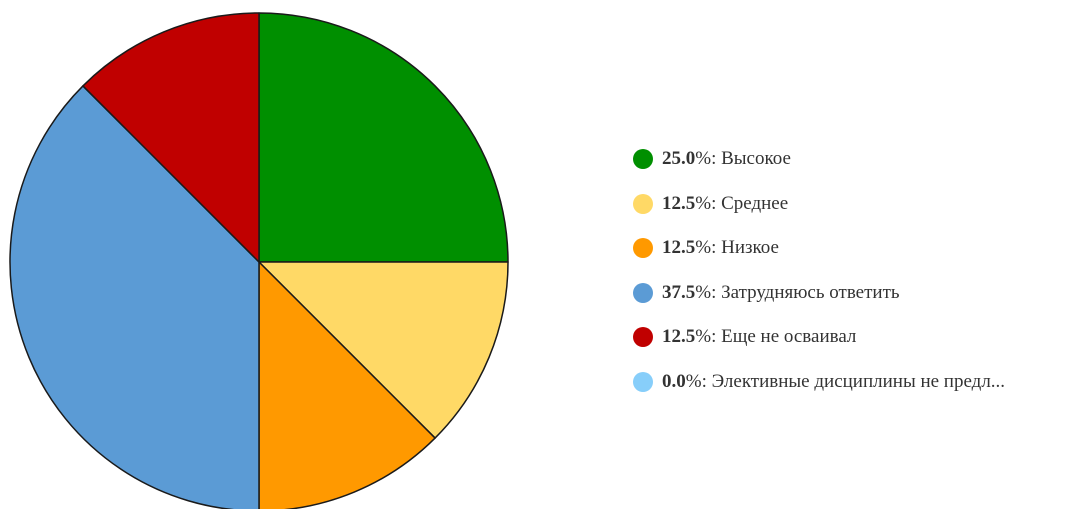  What do you see at coordinates (850, 159) in the screenshot?
I see `legend-item-0: 25.0%: Высокое` at bounding box center [850, 159].